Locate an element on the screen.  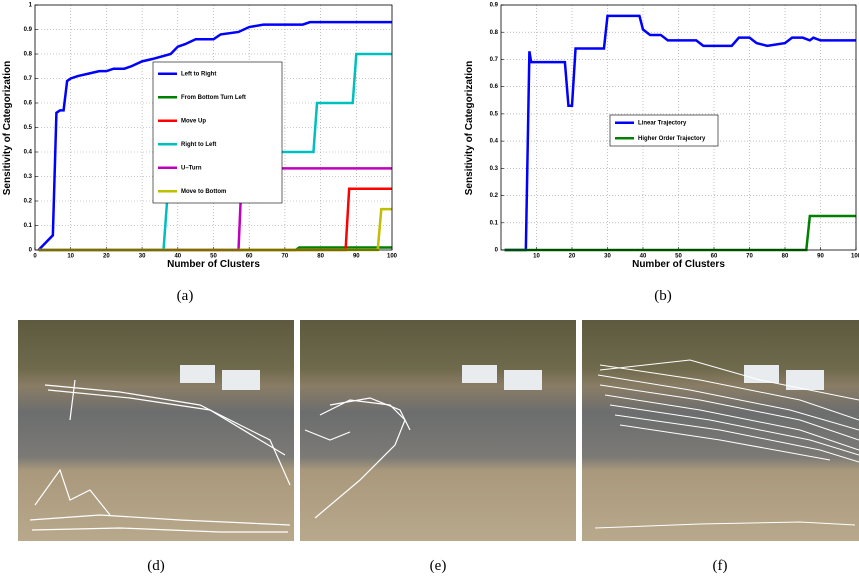
photo-f is located at coordinates (720, 430).